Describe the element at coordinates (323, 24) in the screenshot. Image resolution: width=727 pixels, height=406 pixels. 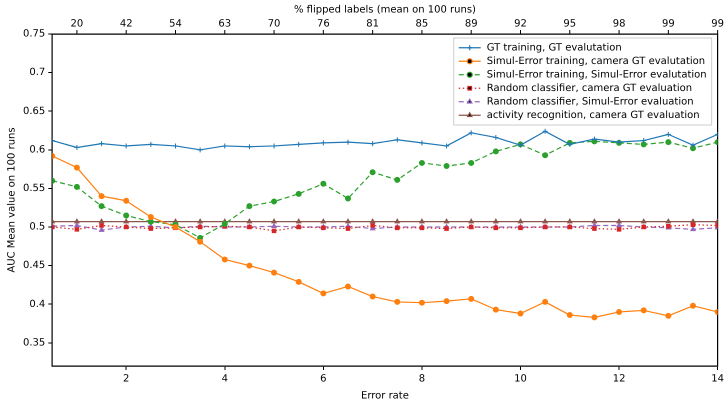
I see `text: 76` at that location.